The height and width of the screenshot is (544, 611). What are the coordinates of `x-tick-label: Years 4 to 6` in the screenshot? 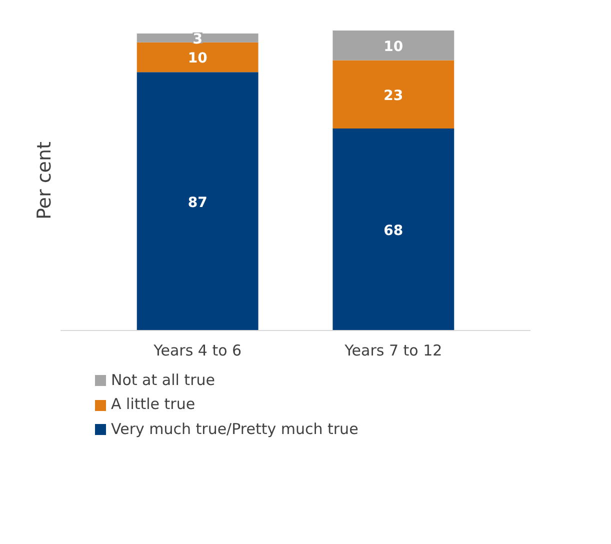 It's located at (197, 351).